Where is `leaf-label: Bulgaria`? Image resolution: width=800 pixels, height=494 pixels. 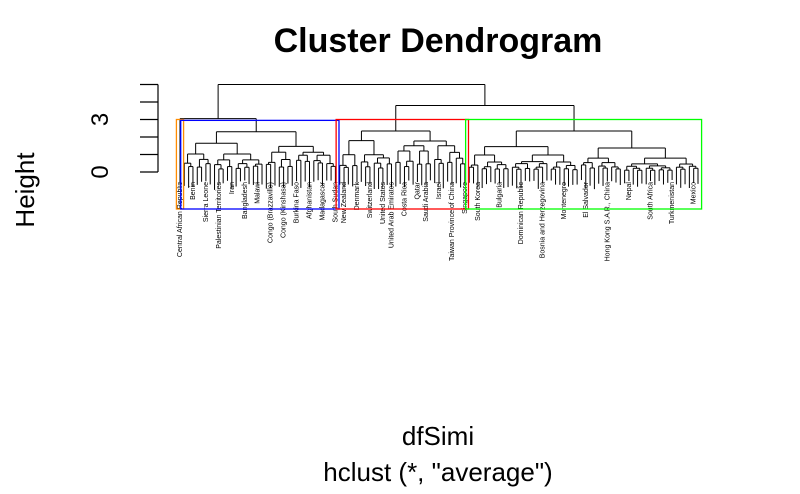 leaf-label: Bulgaria is located at coordinates (499, 195).